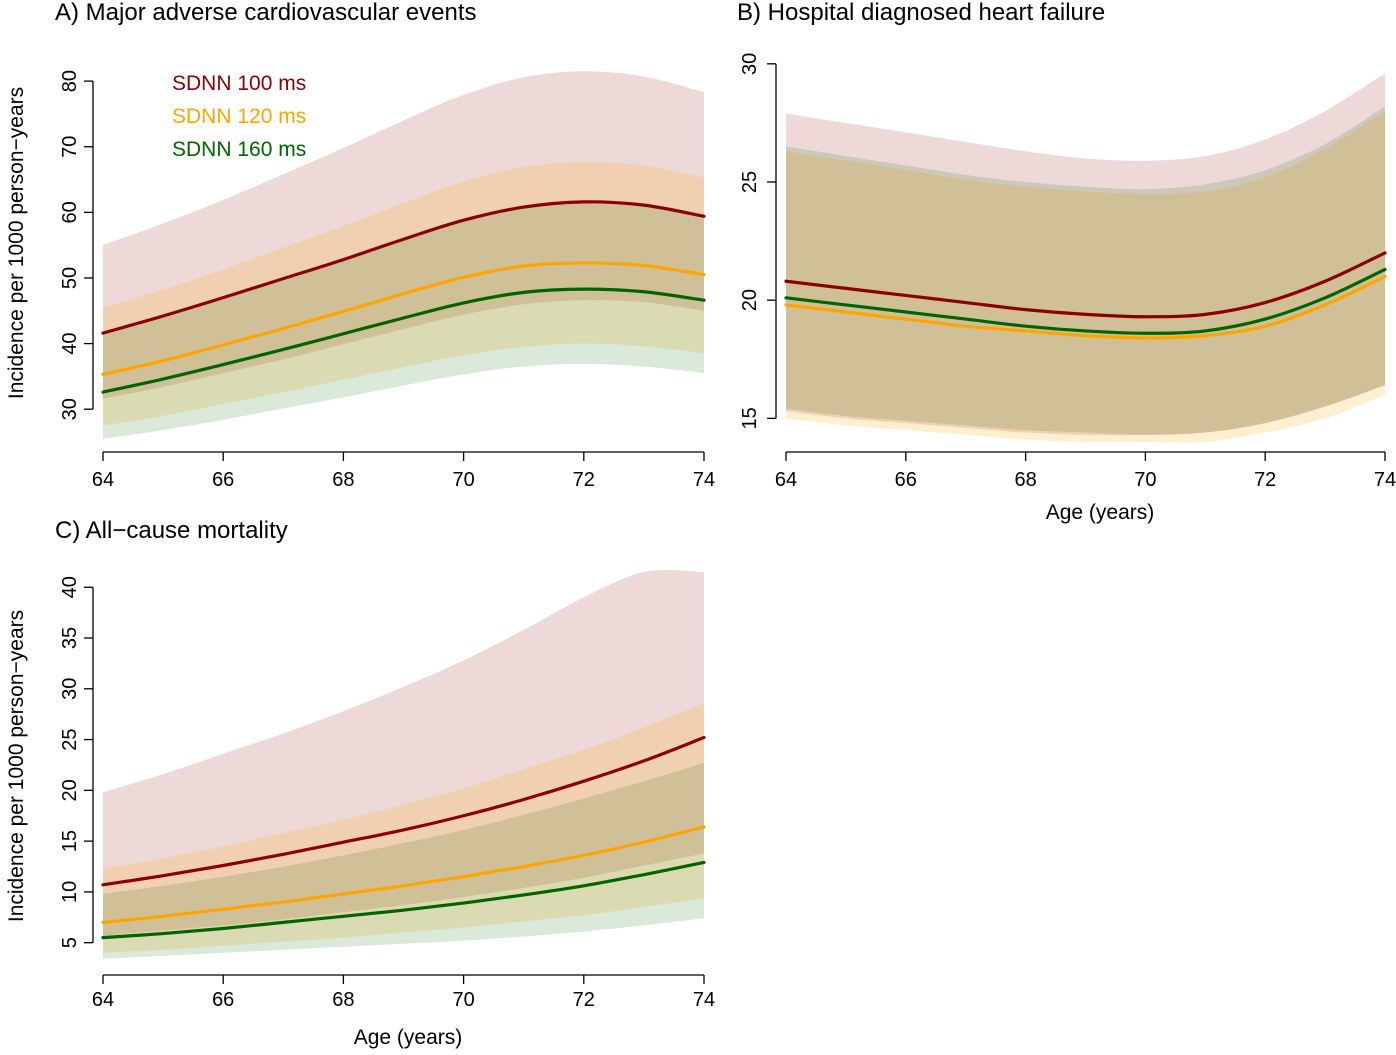  I want to click on panel-c-x-tick-label: 64, so click(103, 1000).